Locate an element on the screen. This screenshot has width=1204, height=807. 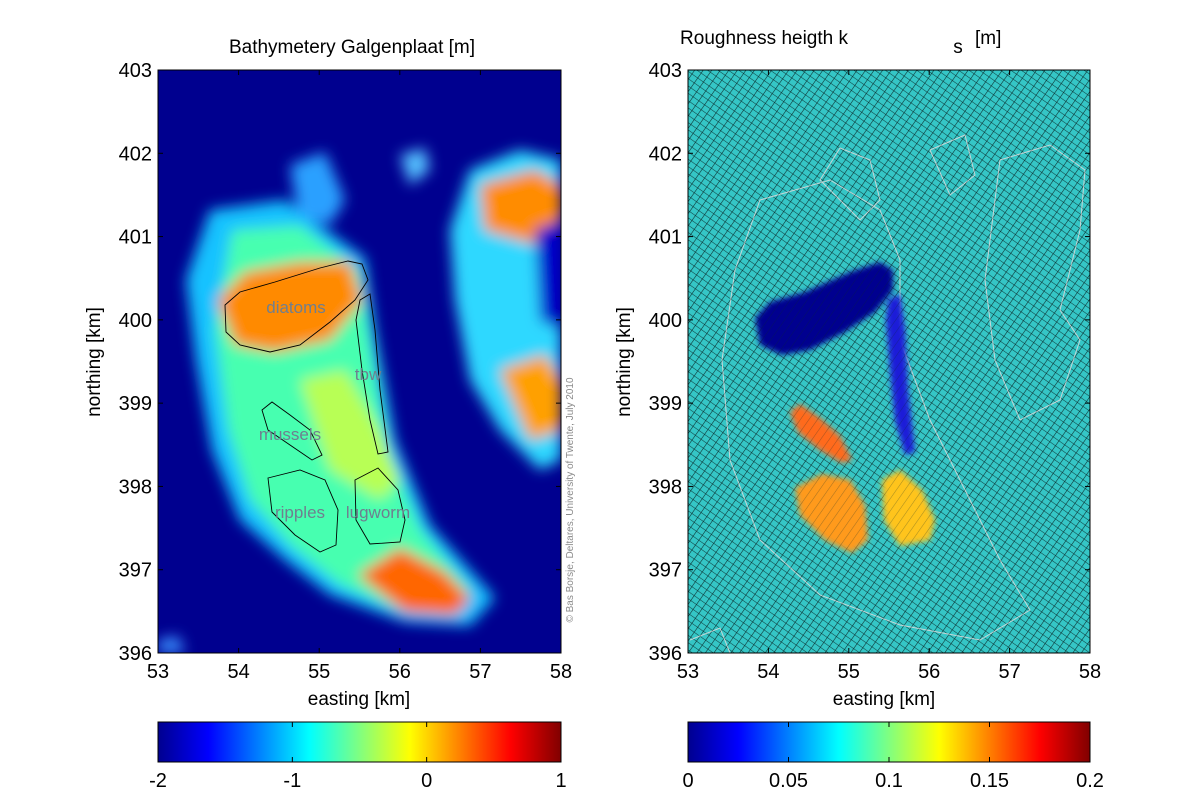
shoal-high-north is located at coordinates (290, 307).